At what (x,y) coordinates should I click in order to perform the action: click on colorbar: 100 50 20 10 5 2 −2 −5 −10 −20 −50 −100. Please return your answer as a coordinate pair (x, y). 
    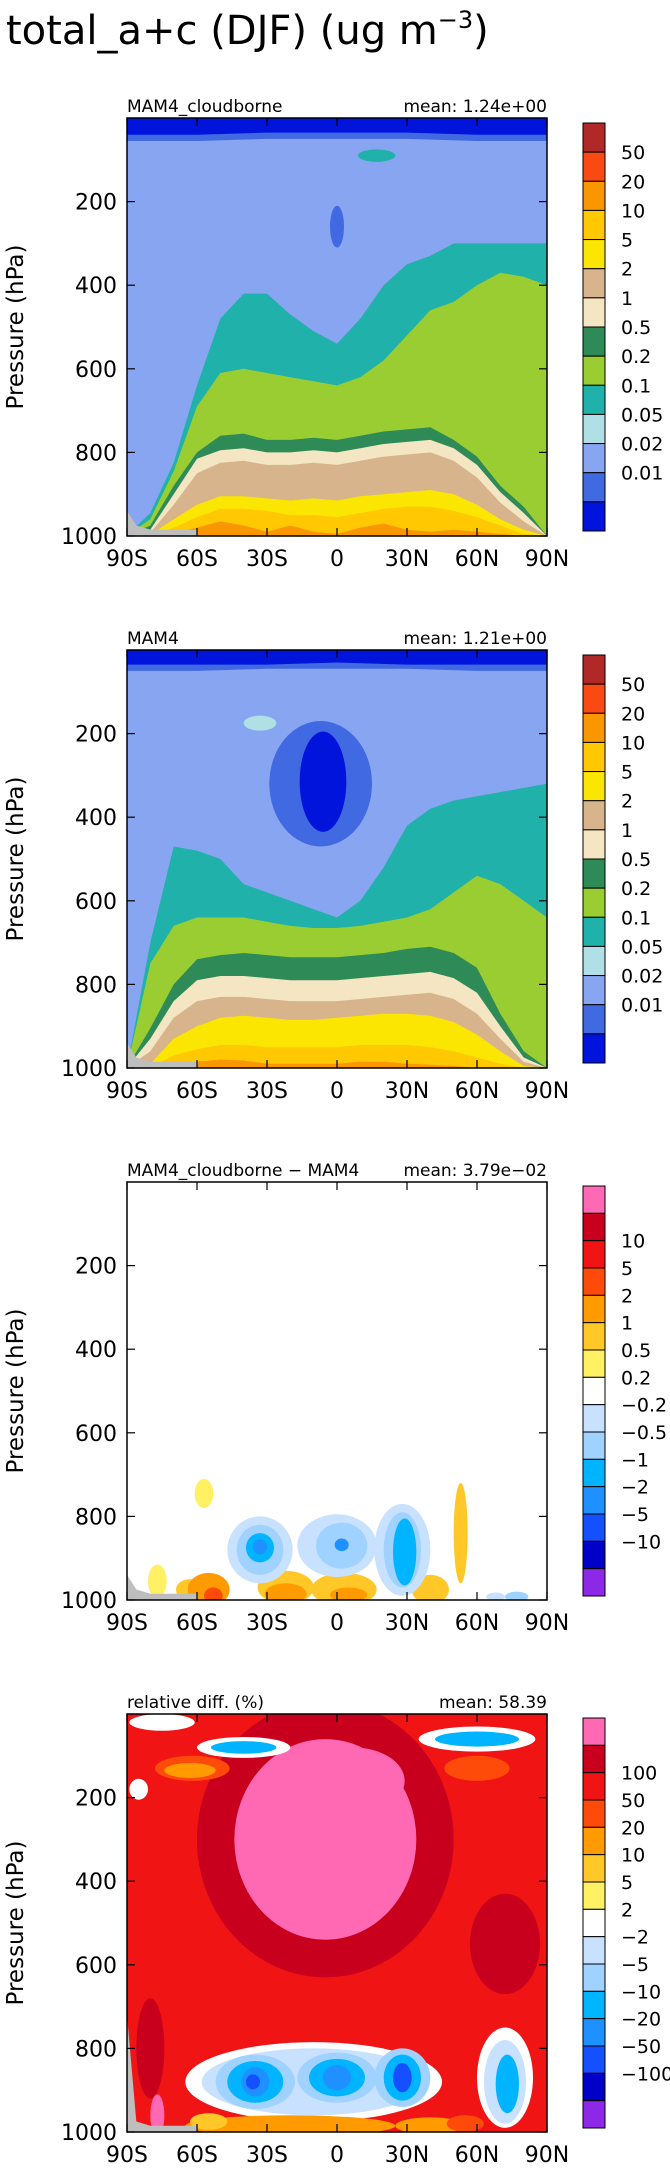
    Looking at the image, I should click on (626, 1923).